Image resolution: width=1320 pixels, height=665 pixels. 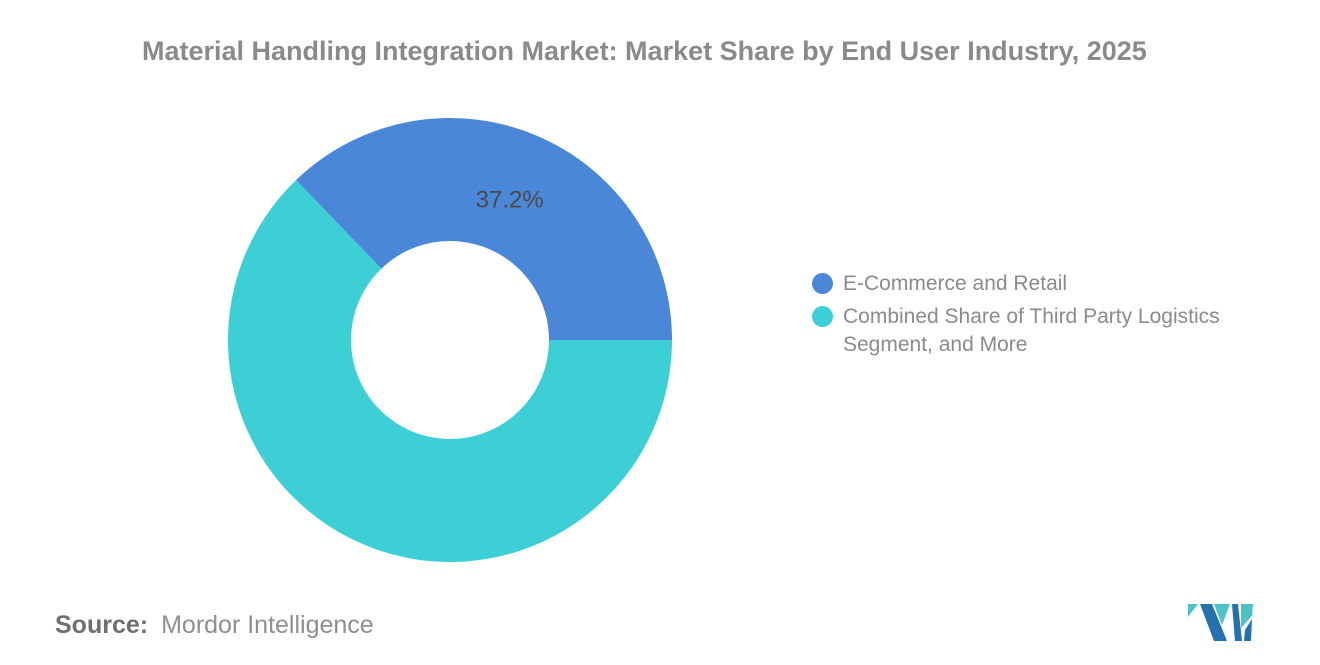 I want to click on logo-shape-blue-stroke-right, so click(x=1237, y=622).